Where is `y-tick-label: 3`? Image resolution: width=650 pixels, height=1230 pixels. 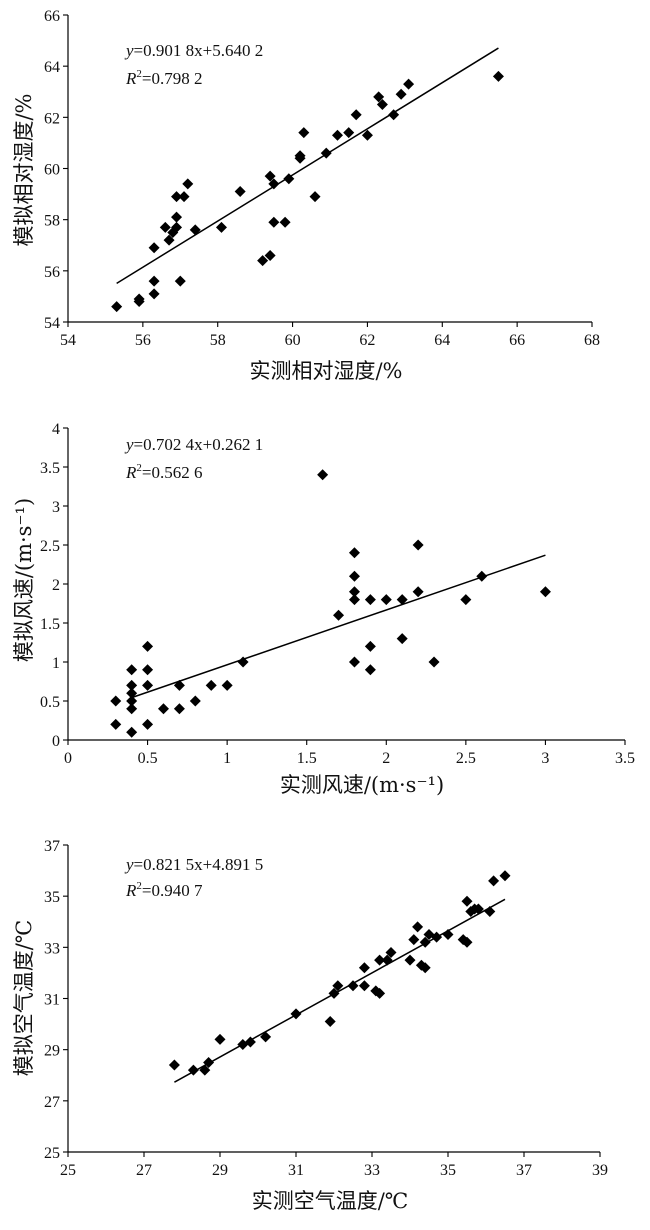
y-tick-label: 3 is located at coordinates (56, 507).